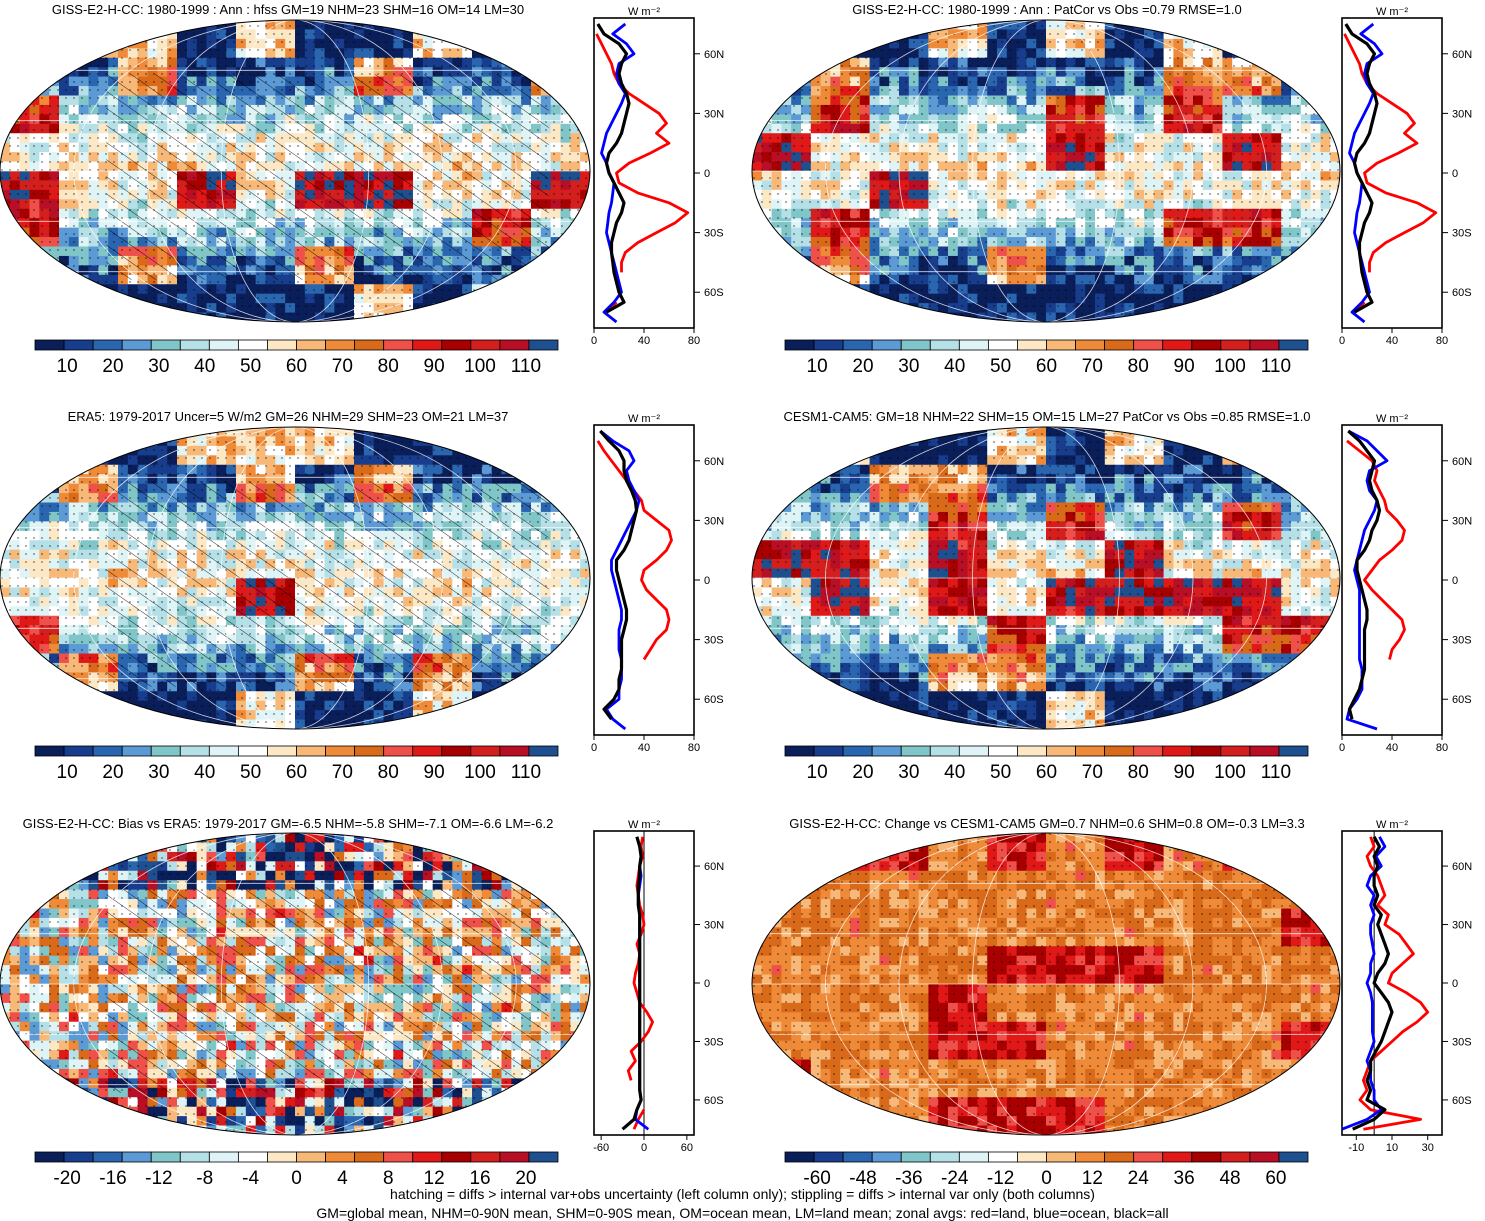  I want to click on colorbar-tick-label: 110, so click(526, 366).